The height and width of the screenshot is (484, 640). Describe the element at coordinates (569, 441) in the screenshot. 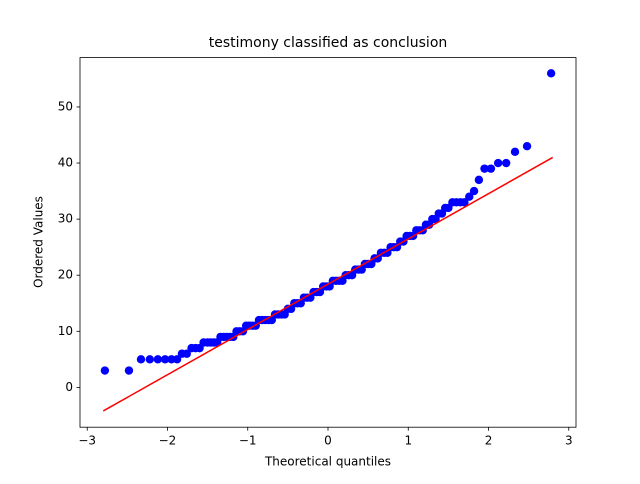

I see `x-tick-label: 3` at that location.